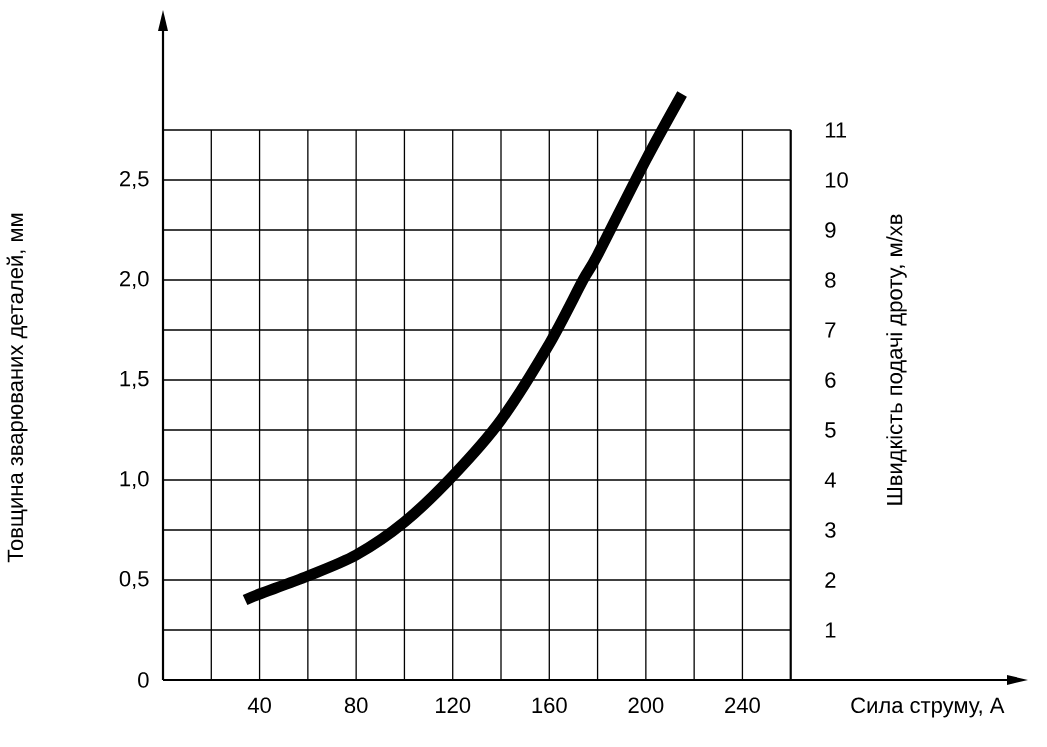  Describe the element at coordinates (830, 380) in the screenshot. I see `y2-tick-label: 6` at that location.